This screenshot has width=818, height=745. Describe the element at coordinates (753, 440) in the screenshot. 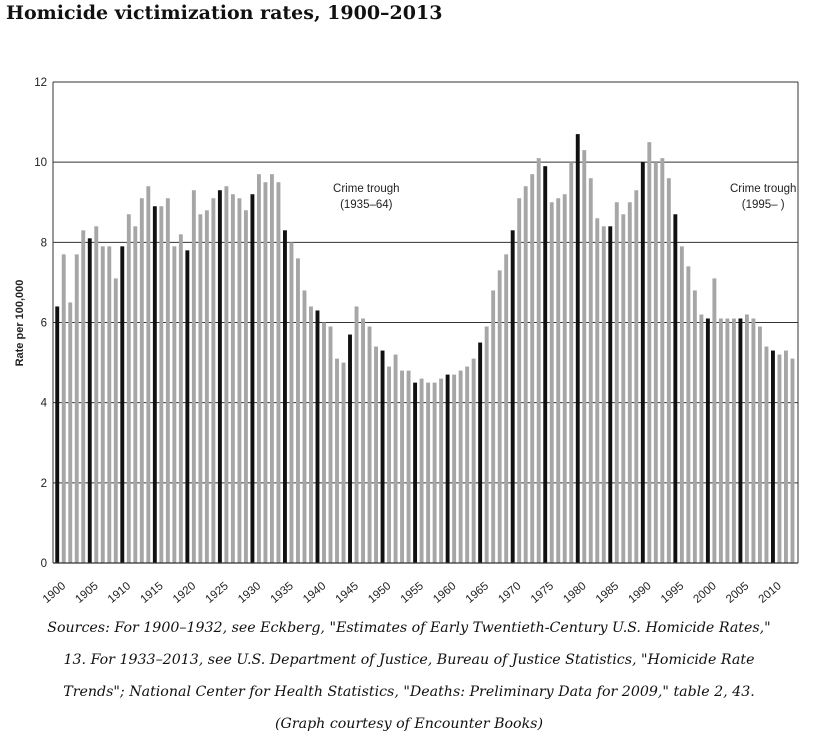

I see `bar-2007` at that location.